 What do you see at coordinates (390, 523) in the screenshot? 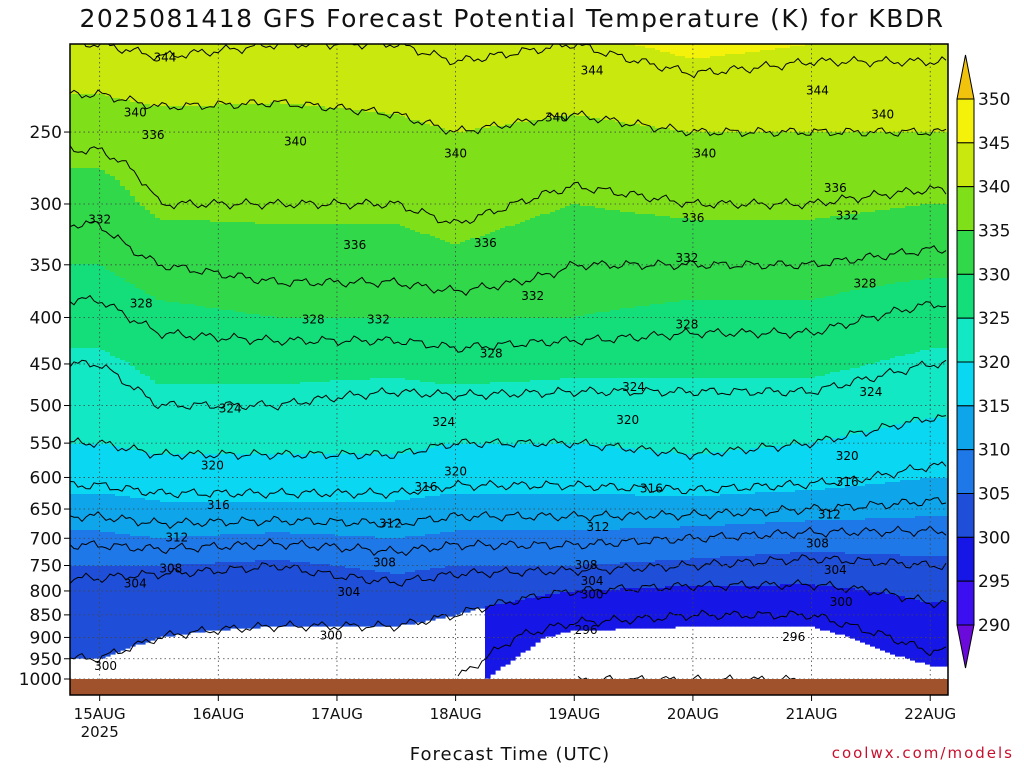
I see `contour-label: 312` at bounding box center [390, 523].